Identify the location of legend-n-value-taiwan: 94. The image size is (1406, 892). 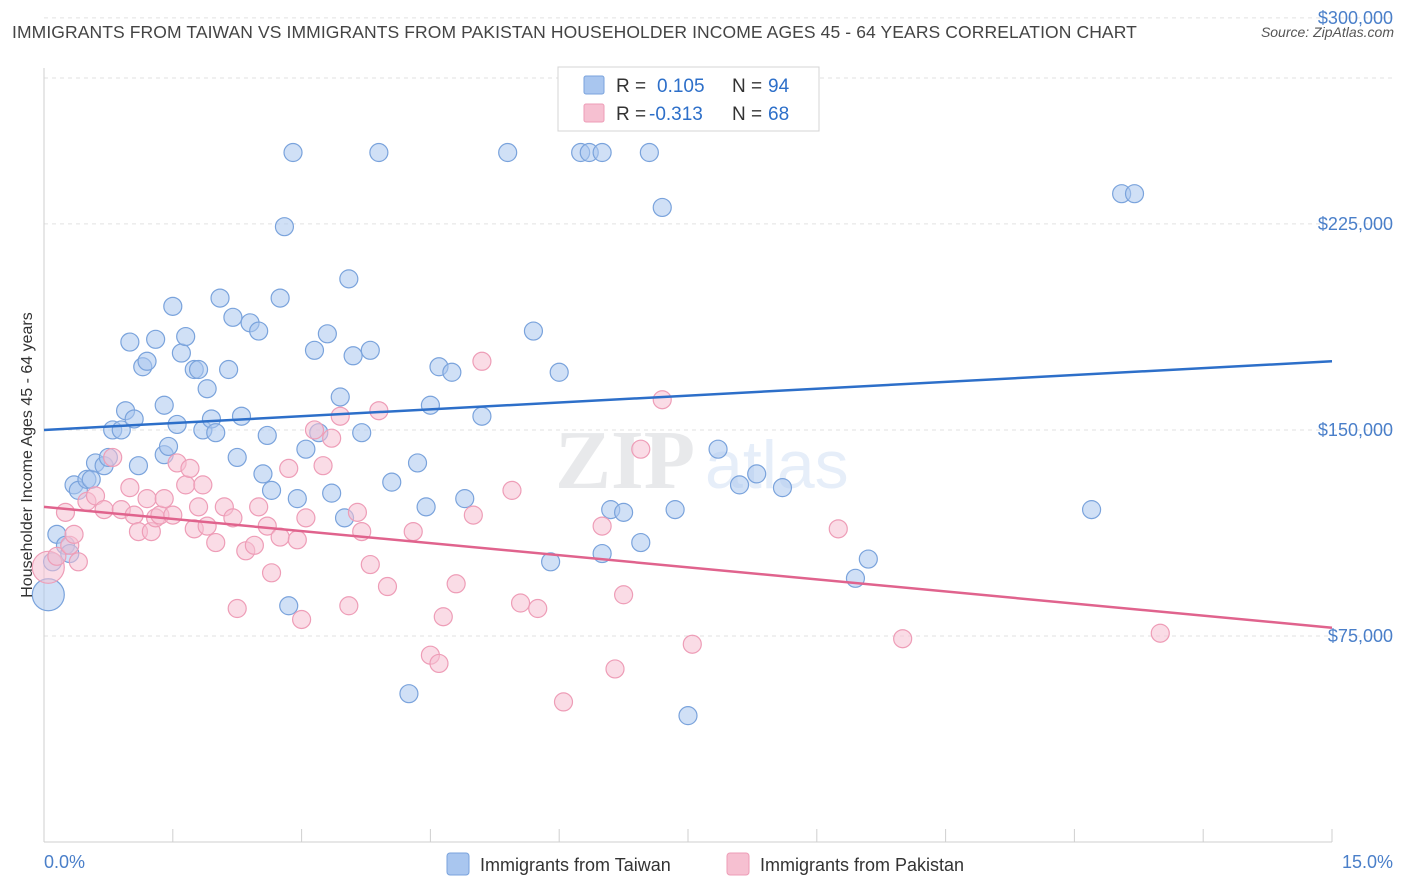
(779, 86).